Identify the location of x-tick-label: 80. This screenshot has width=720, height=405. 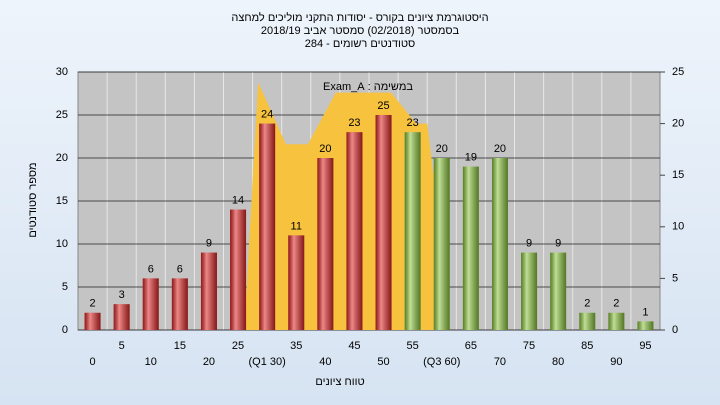
(558, 362).